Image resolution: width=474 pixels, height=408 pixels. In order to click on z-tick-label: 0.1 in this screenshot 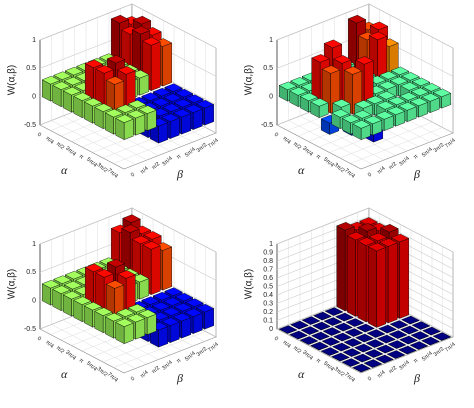, I will do `click(268, 320)`.